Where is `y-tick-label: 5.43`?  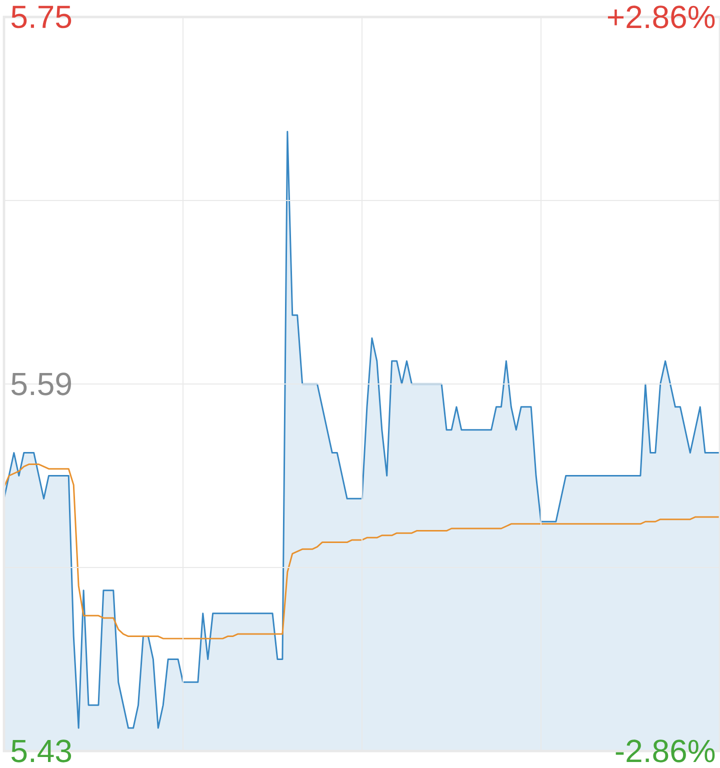 y-tick-label: 5.43 is located at coordinates (41, 751).